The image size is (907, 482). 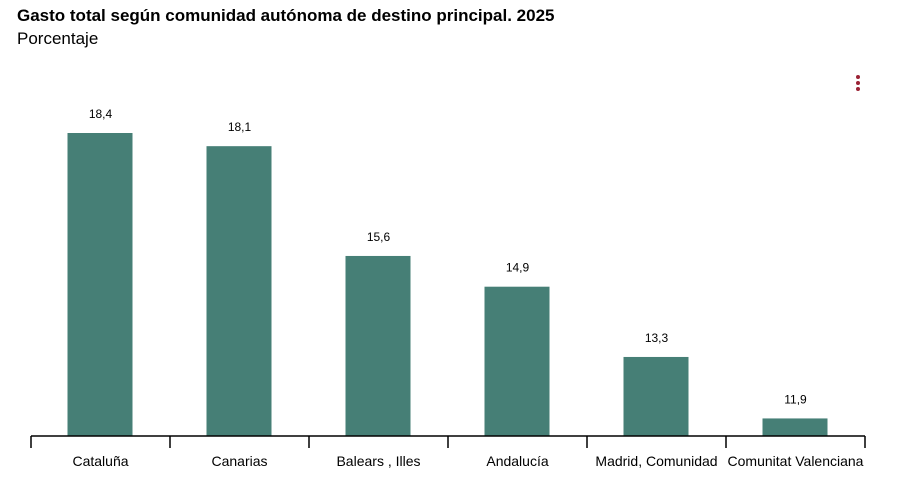 I want to click on data-label: 11,9, so click(x=795, y=399).